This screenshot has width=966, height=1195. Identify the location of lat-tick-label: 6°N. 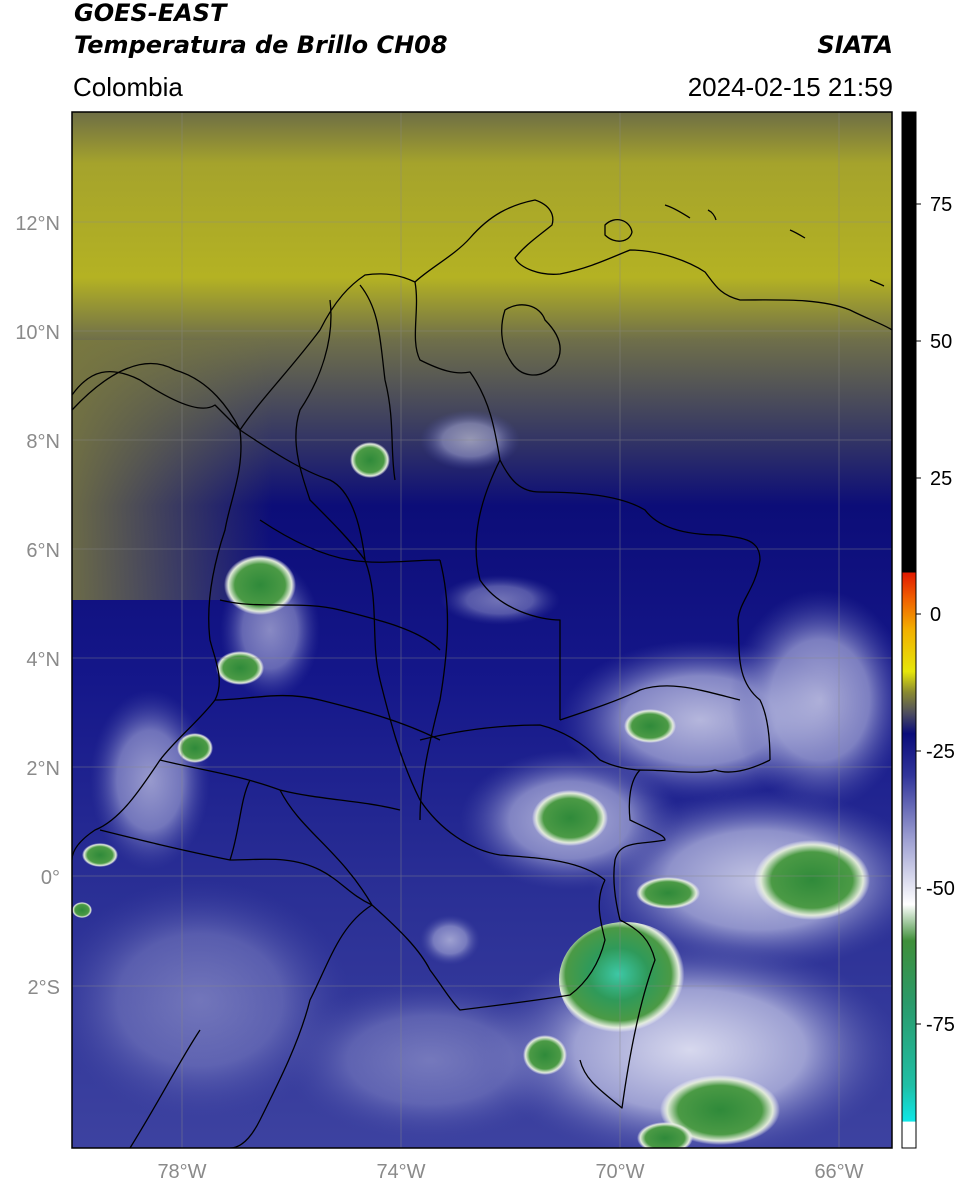
(43, 551).